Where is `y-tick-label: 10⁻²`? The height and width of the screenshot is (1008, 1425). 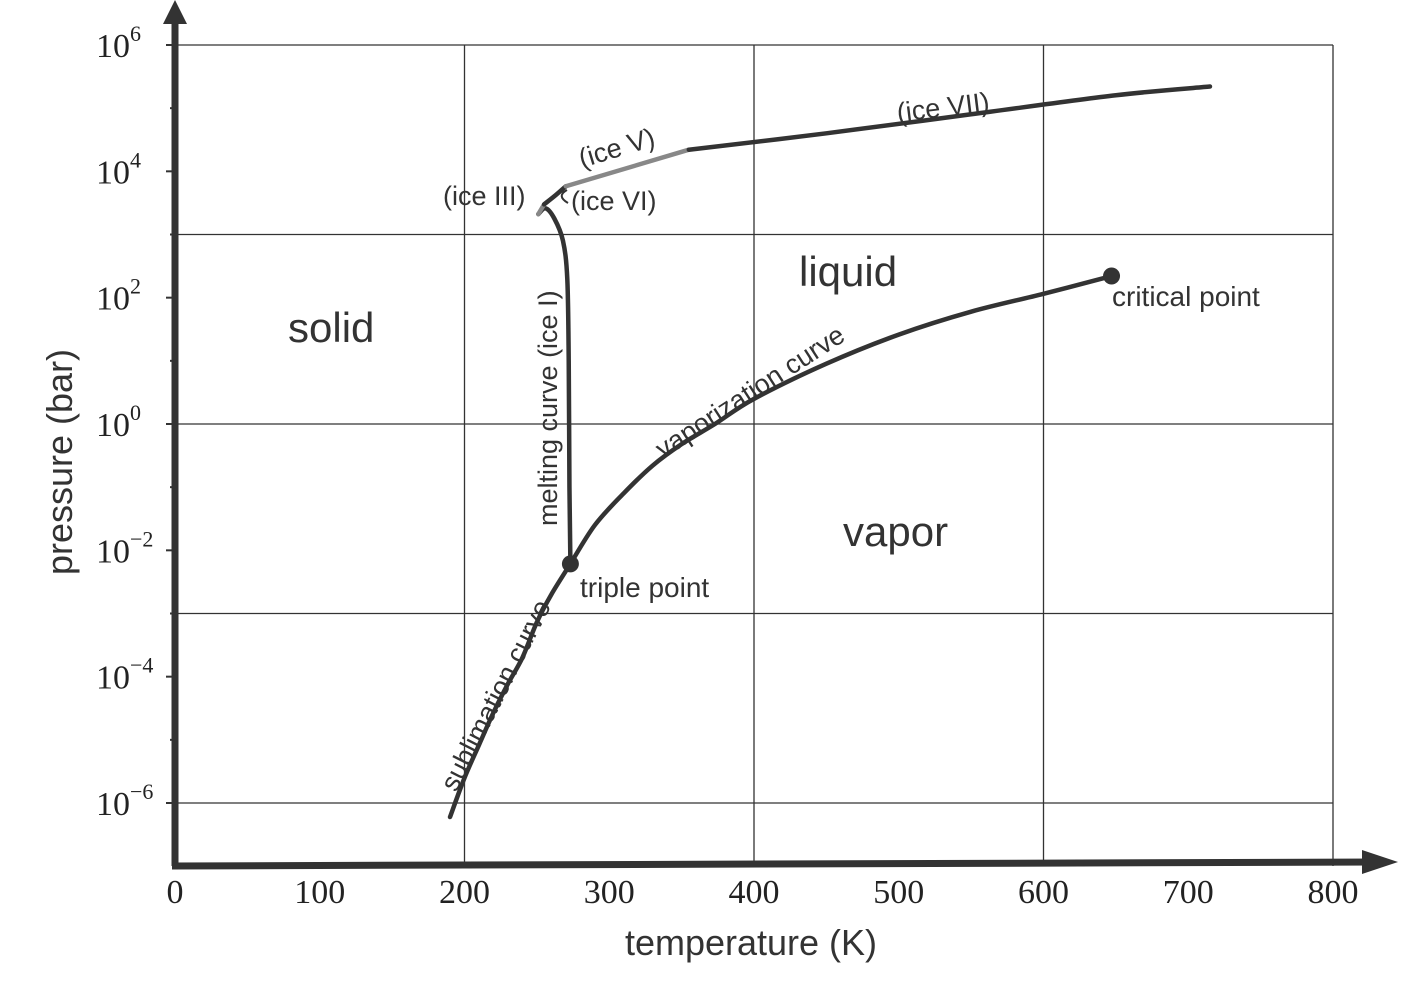
y-tick-label: 10⁻² is located at coordinates (124, 548).